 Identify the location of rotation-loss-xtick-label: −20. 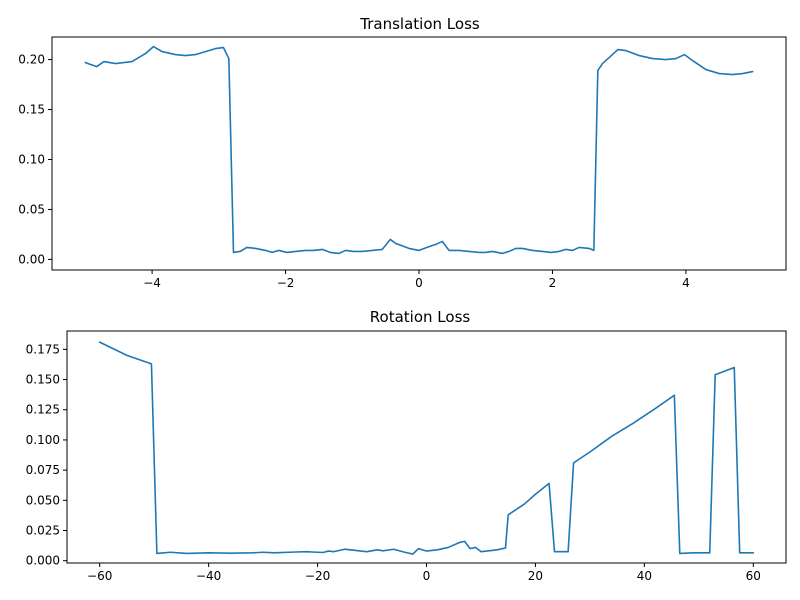
(317, 576).